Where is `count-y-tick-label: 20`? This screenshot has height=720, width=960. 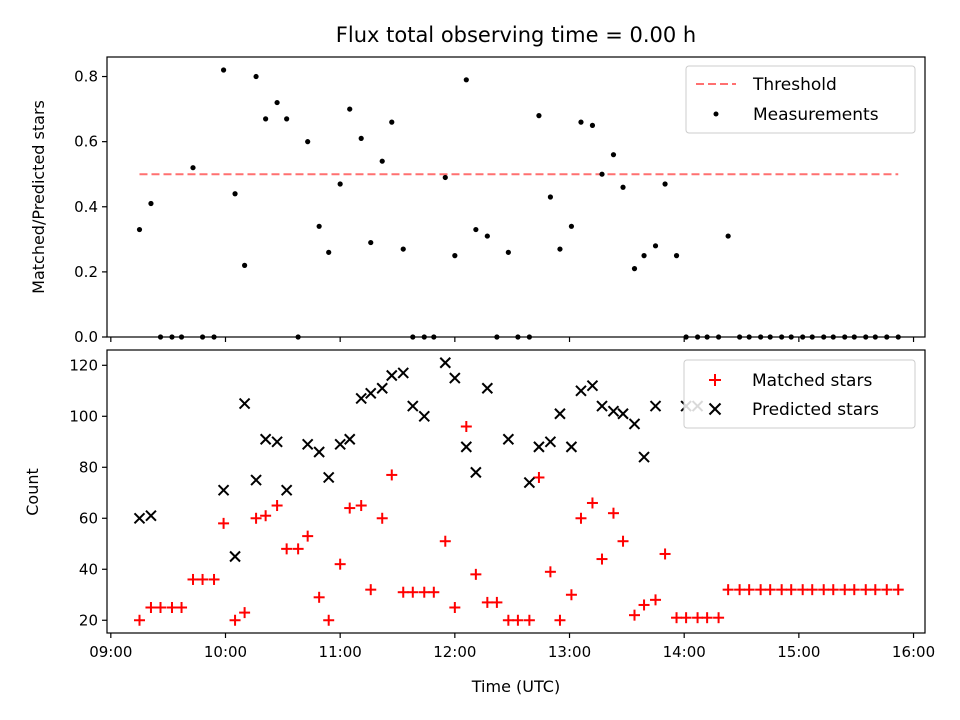
count-y-tick-label: 20 is located at coordinates (88, 620).